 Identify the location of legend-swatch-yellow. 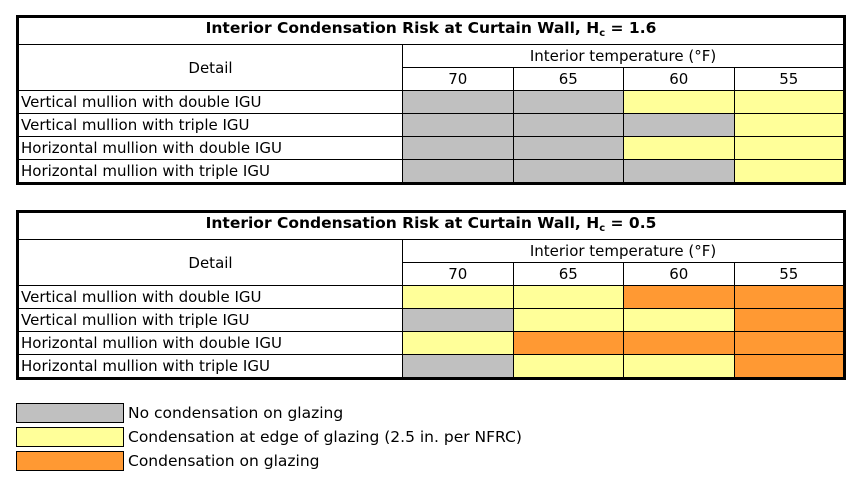
(70, 437).